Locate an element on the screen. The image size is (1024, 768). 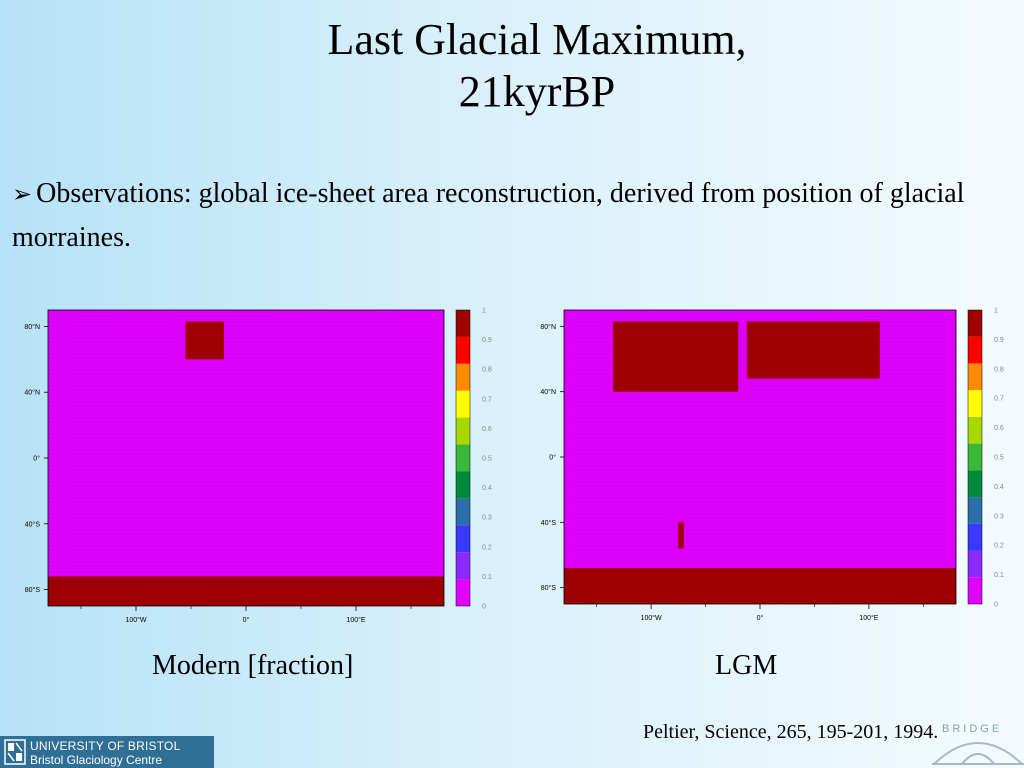
logo-centre-name: Bristol Glaciology Centre is located at coordinates (96, 760).